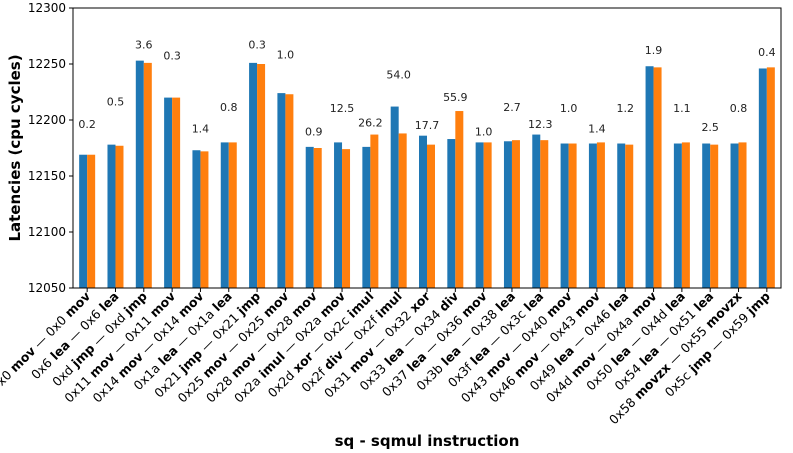 This screenshot has width=793, height=453. Describe the element at coordinates (427, 441) in the screenshot. I see `x-axis-title: sq - sqmul instruction` at that location.